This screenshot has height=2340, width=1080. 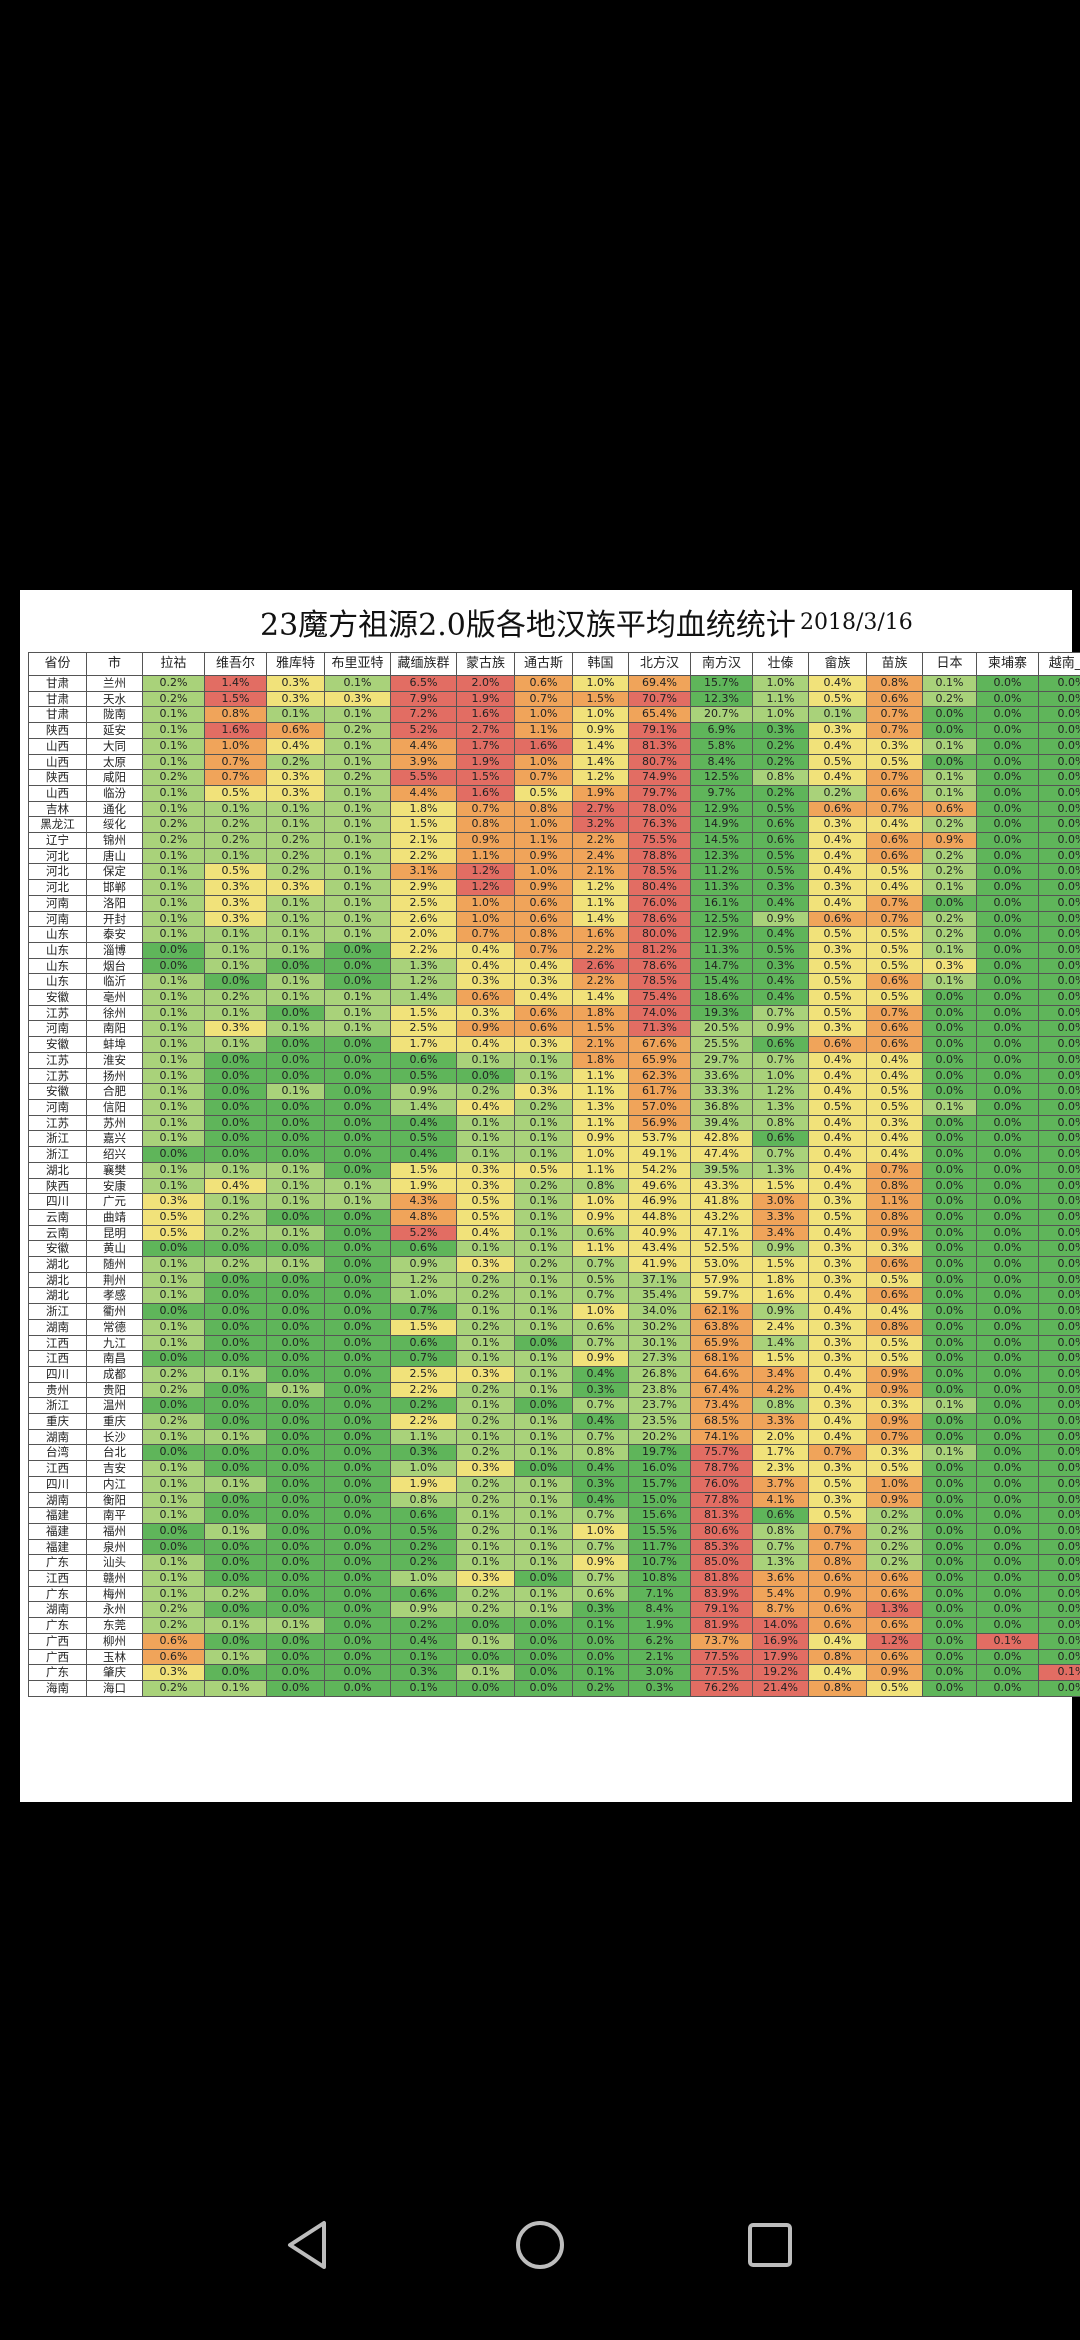 What do you see at coordinates (721, 1563) in the screenshot?
I see `value-cell: 85.0%` at bounding box center [721, 1563].